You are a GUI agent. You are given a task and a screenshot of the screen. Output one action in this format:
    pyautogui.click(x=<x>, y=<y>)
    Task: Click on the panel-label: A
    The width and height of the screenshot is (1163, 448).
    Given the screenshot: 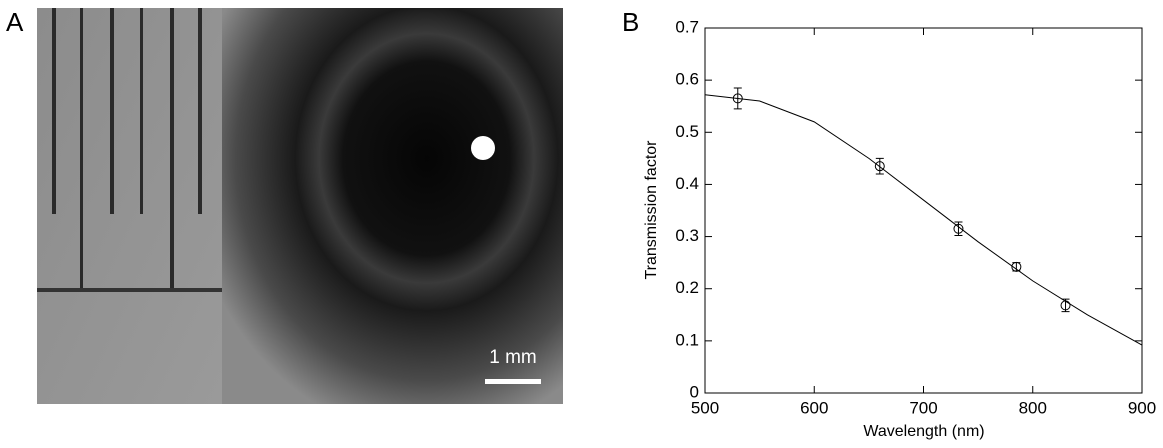 What is the action you would take?
    pyautogui.click(x=15, y=22)
    